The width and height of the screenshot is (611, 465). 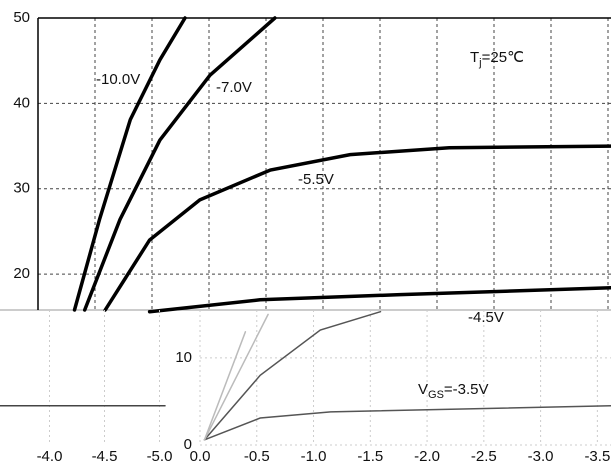 I want to click on vgs-label: VGS=-3.5V, so click(x=453, y=391).